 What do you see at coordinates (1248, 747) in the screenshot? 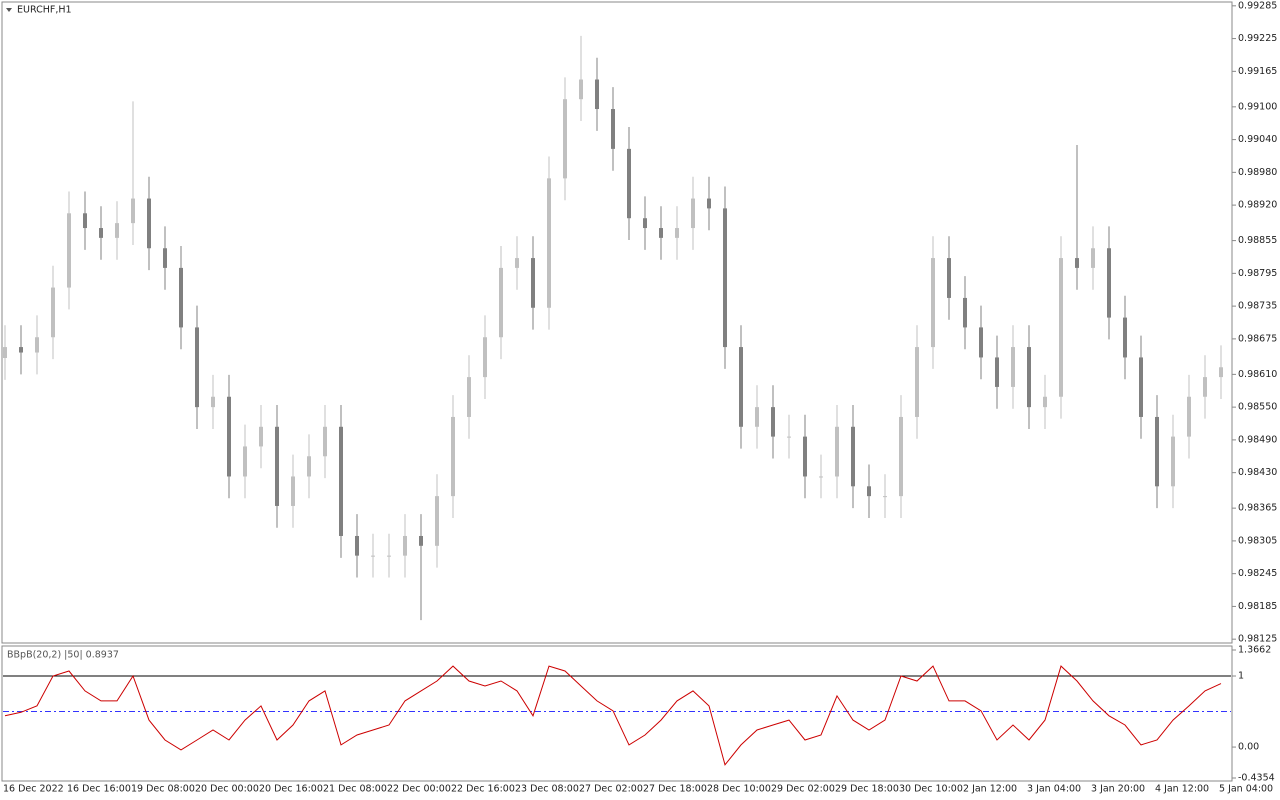
I see `y-tick-label: 0.00` at bounding box center [1248, 747].